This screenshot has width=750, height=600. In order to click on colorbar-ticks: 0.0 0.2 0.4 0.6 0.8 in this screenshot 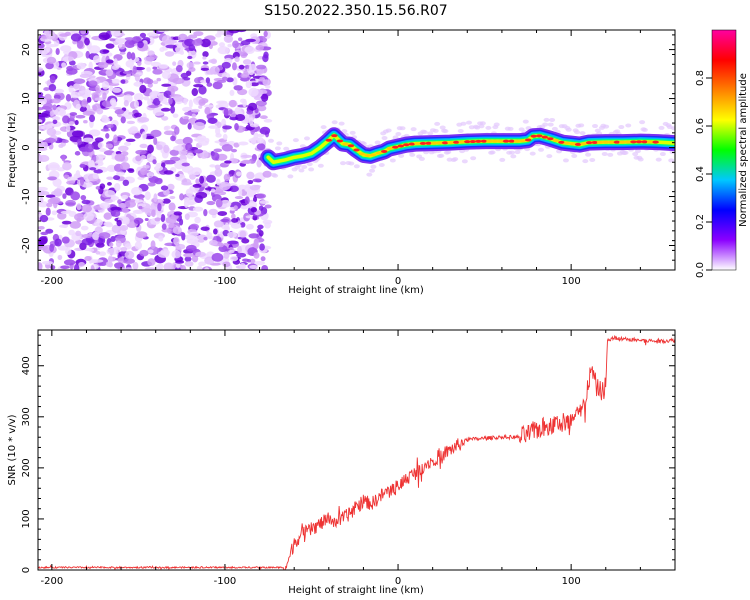, I will do `click(703, 174)`.